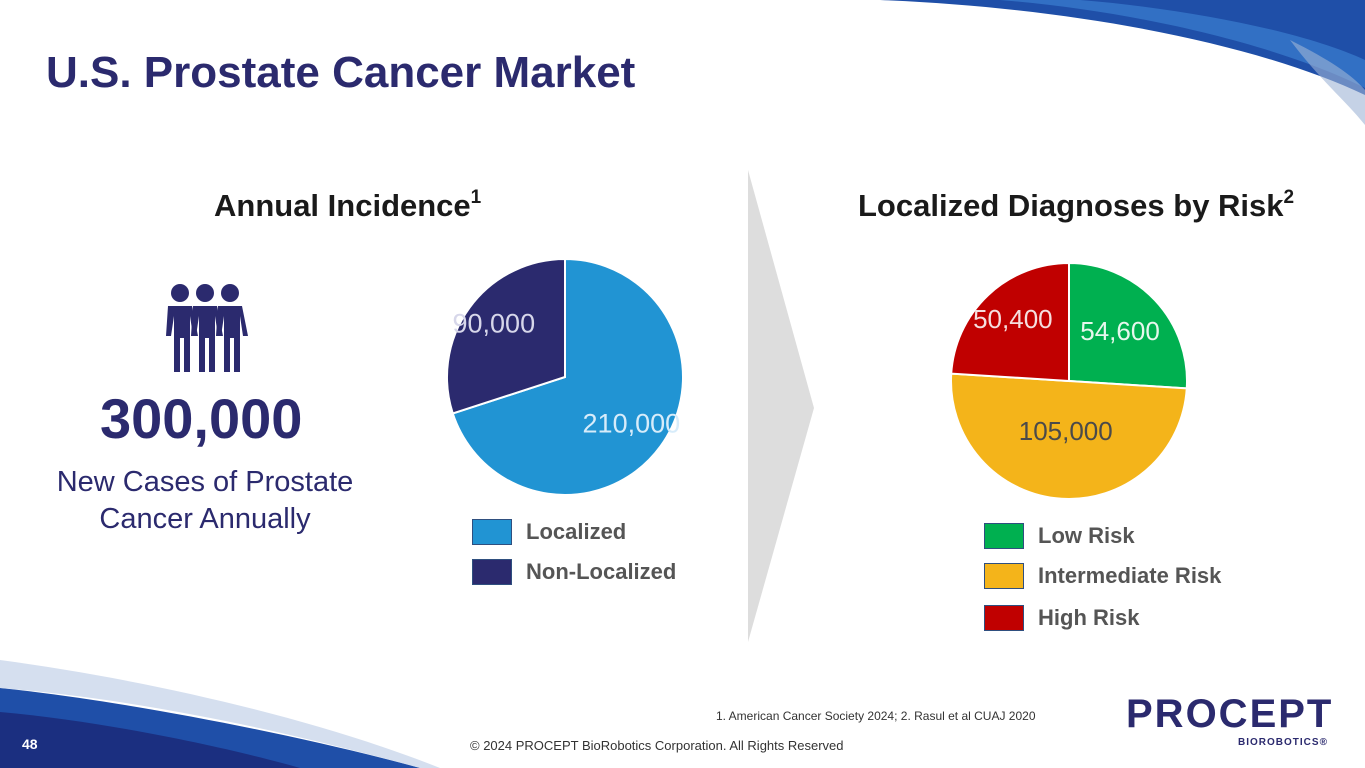 The width and height of the screenshot is (1365, 768). Describe the element at coordinates (1013, 319) in the screenshot. I see `risk-label-high-risk: 50,400` at that location.